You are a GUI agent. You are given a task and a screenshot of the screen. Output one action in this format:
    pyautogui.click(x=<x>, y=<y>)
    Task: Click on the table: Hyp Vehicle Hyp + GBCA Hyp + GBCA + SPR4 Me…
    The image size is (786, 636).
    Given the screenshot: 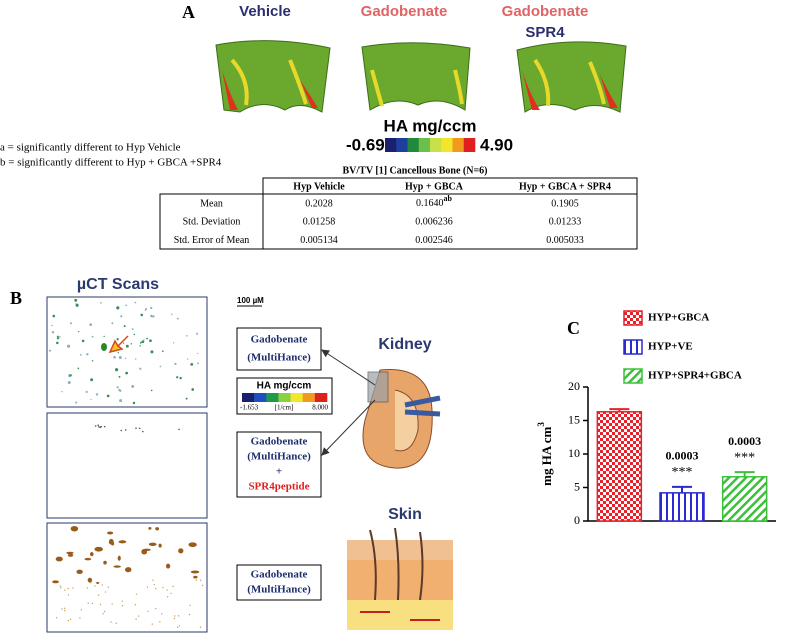 What is the action you would take?
    pyautogui.click(x=398, y=213)
    